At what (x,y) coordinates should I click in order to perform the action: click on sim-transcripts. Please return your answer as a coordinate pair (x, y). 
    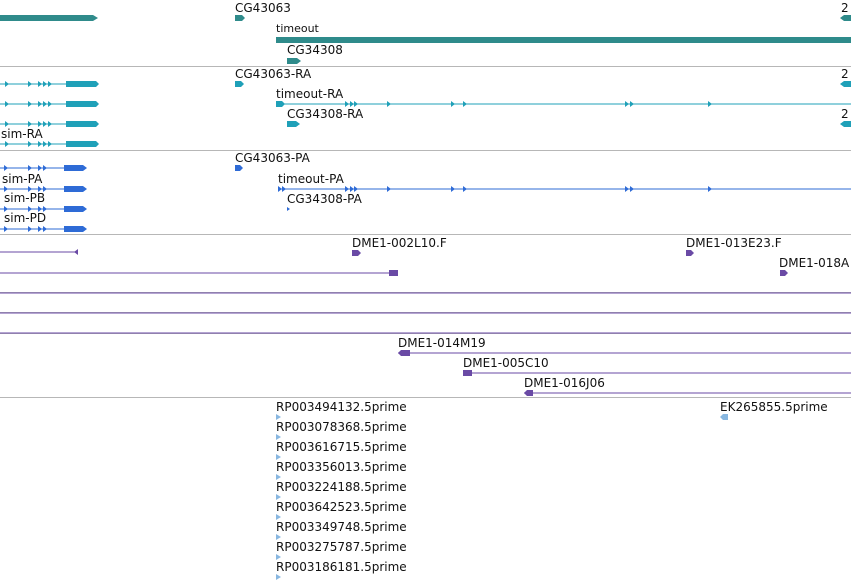
    Looking at the image, I should click on (49, 114).